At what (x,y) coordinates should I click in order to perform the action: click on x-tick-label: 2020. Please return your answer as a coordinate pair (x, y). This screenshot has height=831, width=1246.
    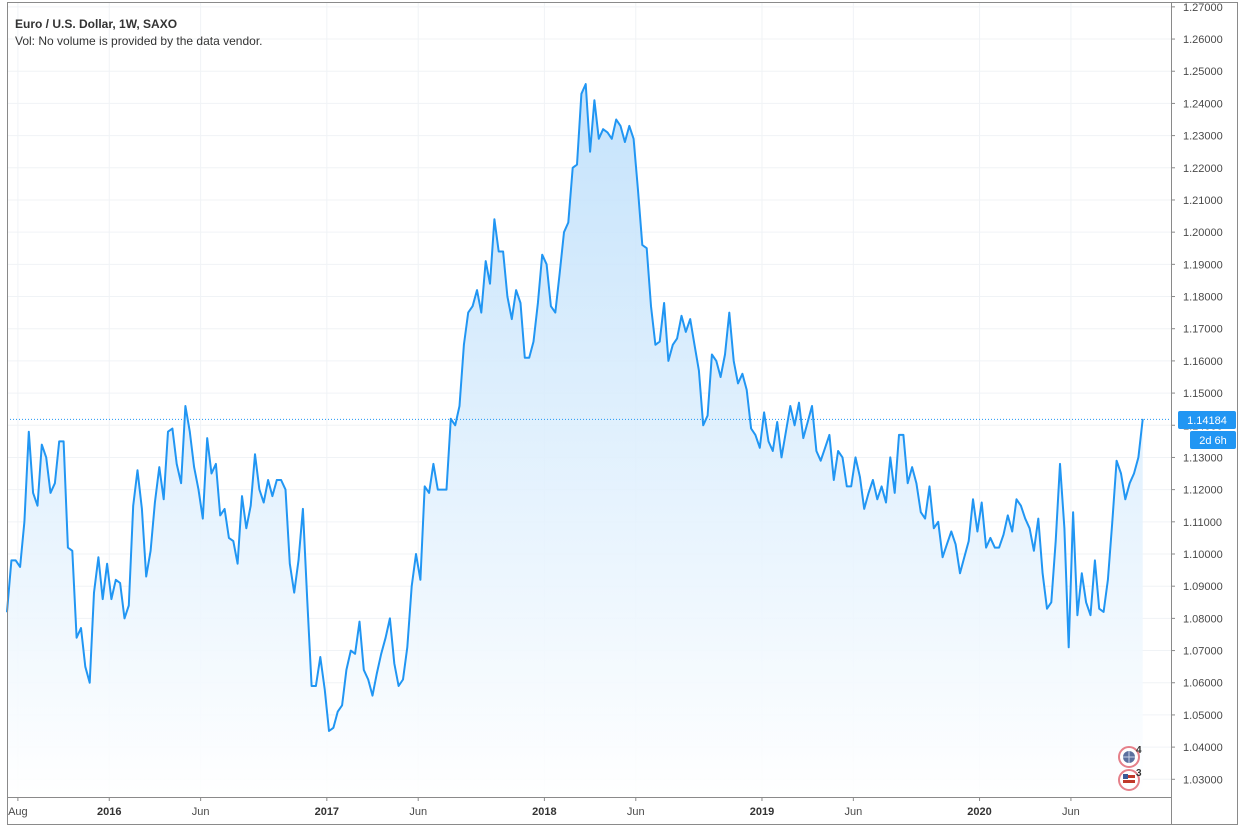
    Looking at the image, I should click on (979, 812).